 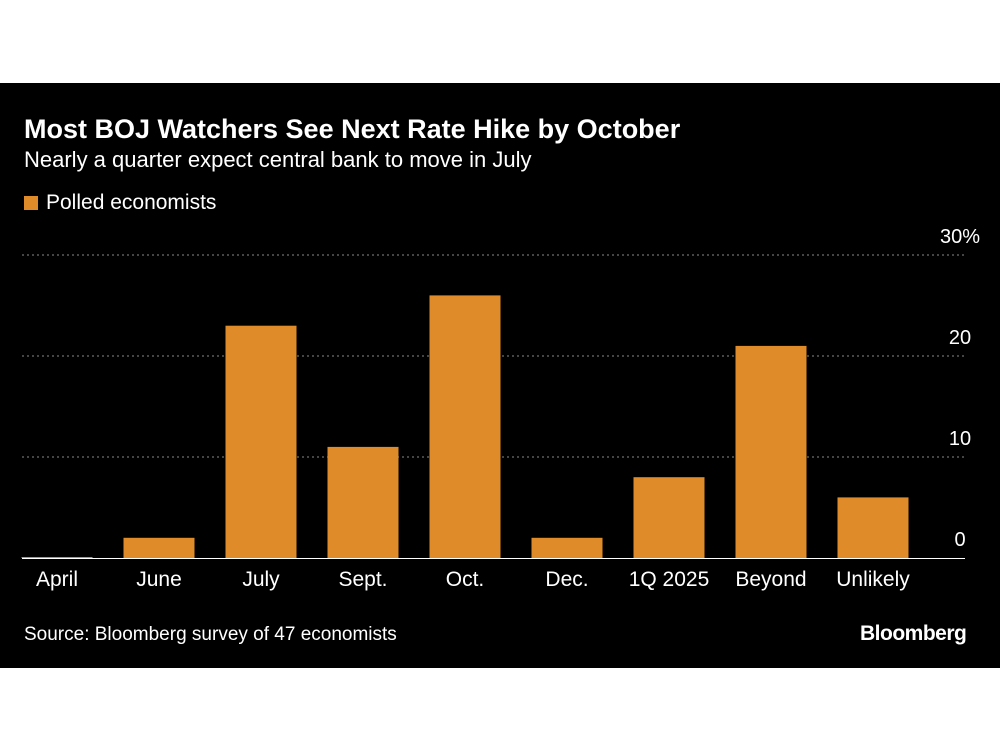 What do you see at coordinates (873, 579) in the screenshot?
I see `x-tick-label: Unlikely` at bounding box center [873, 579].